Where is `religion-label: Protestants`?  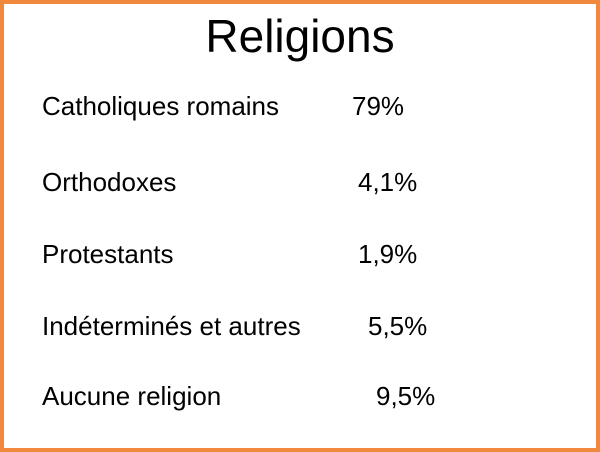
religion-label: Protestants is located at coordinates (108, 254).